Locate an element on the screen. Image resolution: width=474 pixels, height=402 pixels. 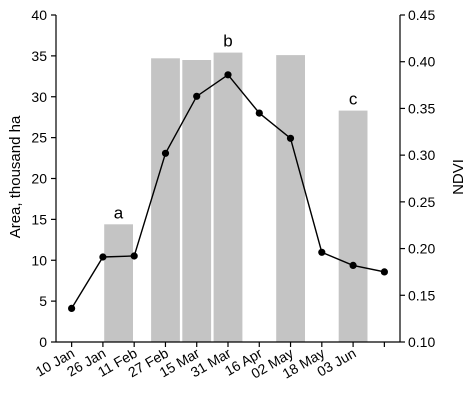
right-tick-label: 0.30 is located at coordinates (421, 155).